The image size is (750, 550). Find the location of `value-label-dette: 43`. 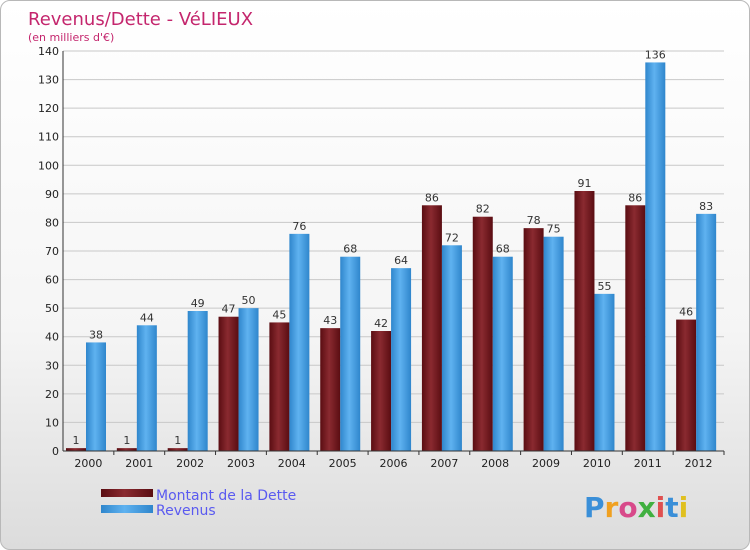

value-label-dette: 43 is located at coordinates (330, 320).